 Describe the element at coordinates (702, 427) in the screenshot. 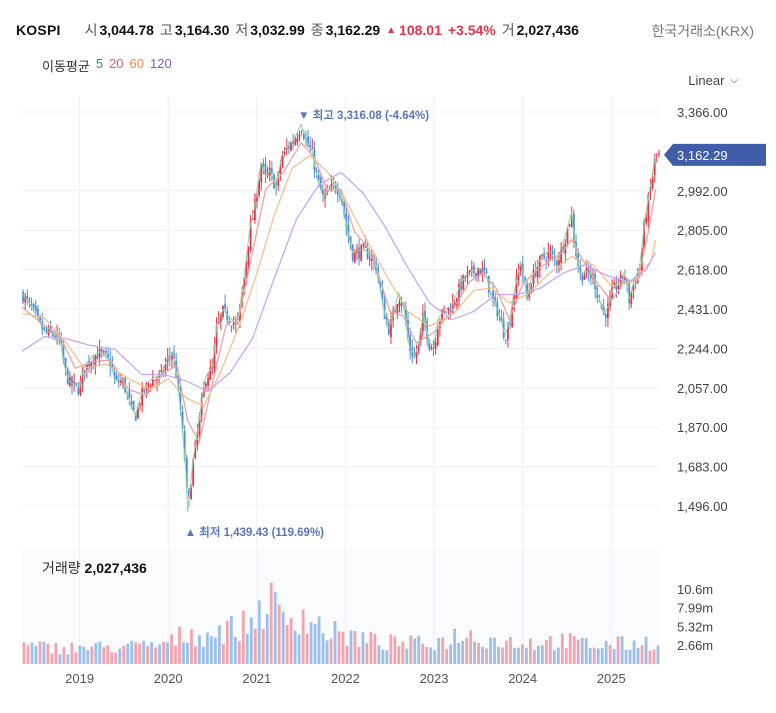

I see `price-tick-label: 1,870.00` at that location.